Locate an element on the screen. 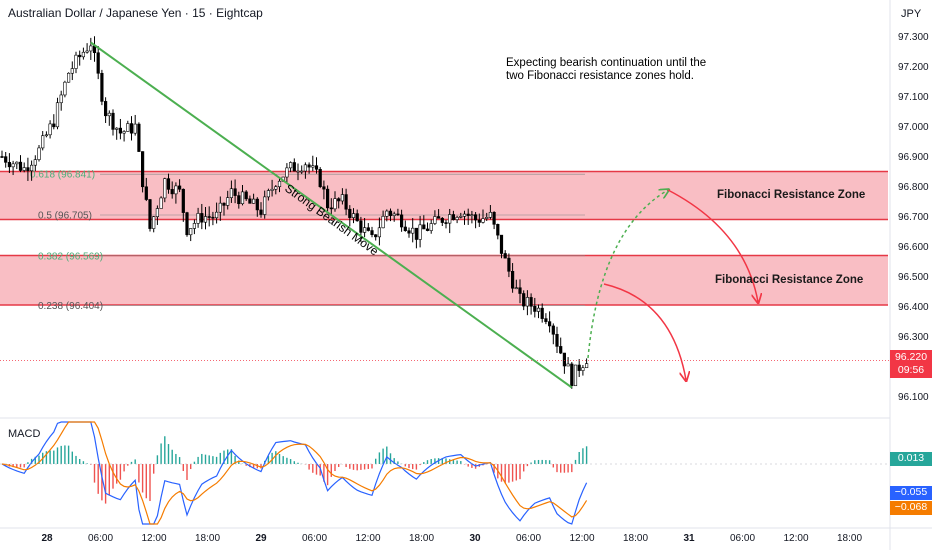  price-tick-label: 96.700 is located at coordinates (913, 217).